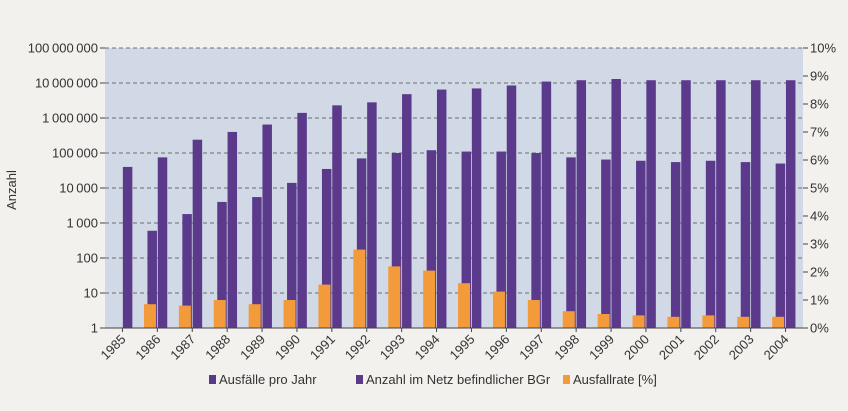 The height and width of the screenshot is (411, 848). Describe the element at coordinates (94, 328) in the screenshot. I see `y-tick-label: 1` at that location.